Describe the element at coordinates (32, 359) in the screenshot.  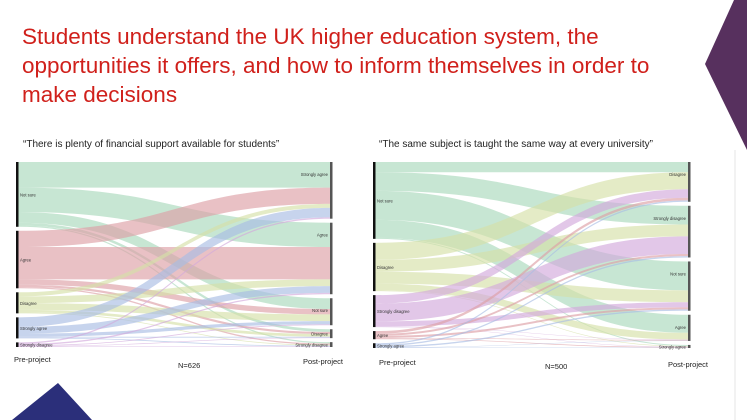
I see `chart-1-pre-label: Pre-project` at that location.